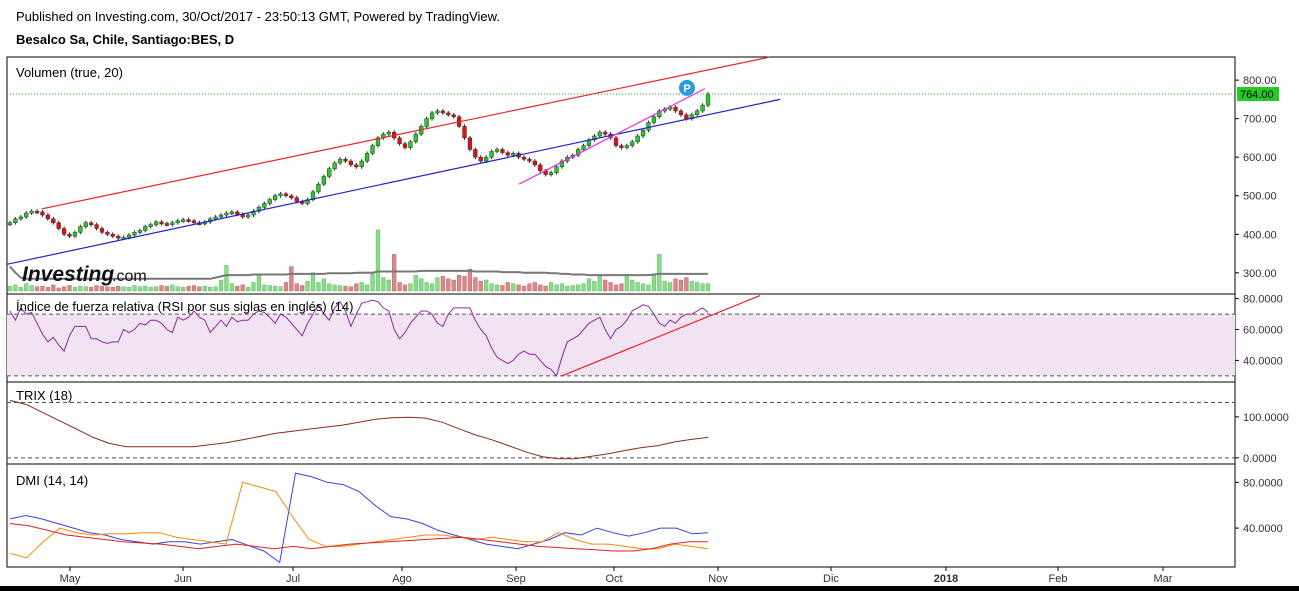 The image size is (1299, 591). I want to click on last-price-tag, so click(1258, 93).